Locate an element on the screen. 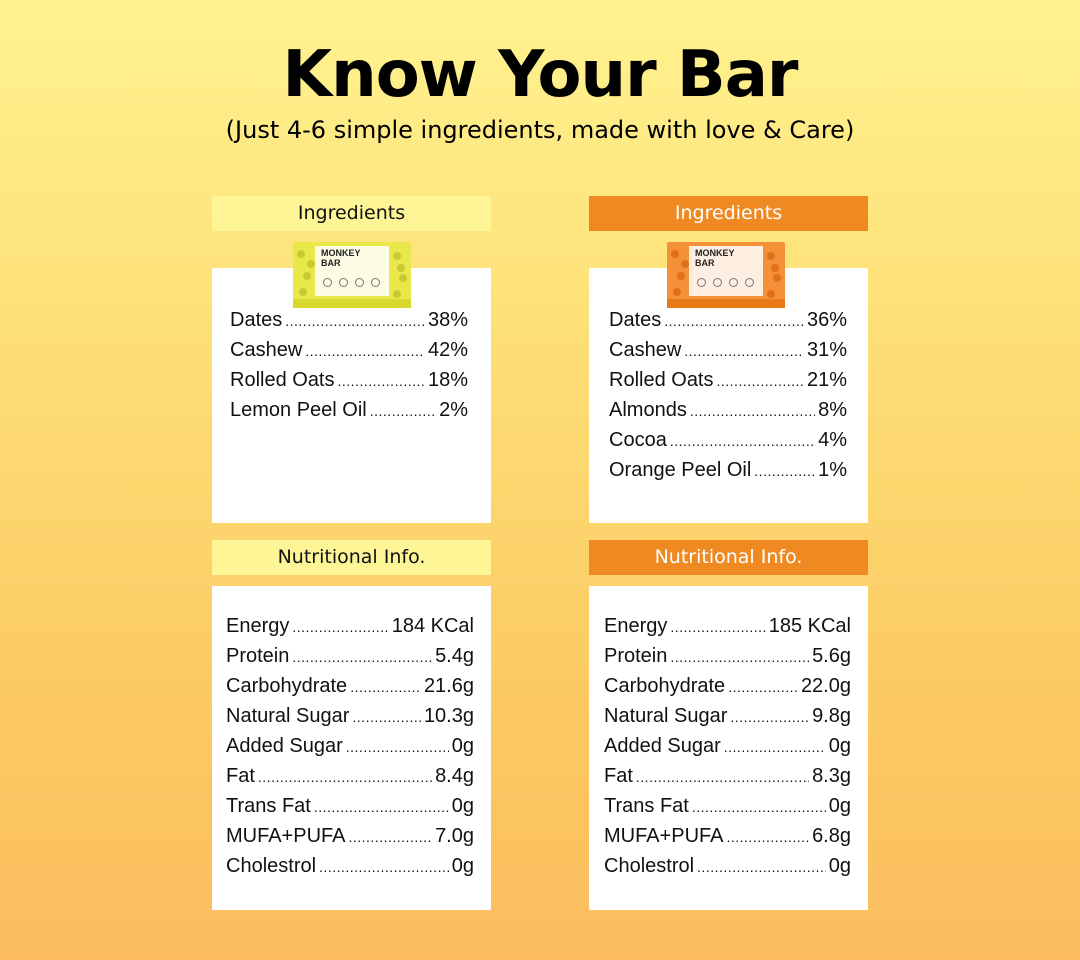 The image size is (1080, 960). lemon-nutrition-header: Nutritional Info. is located at coordinates (351, 557).